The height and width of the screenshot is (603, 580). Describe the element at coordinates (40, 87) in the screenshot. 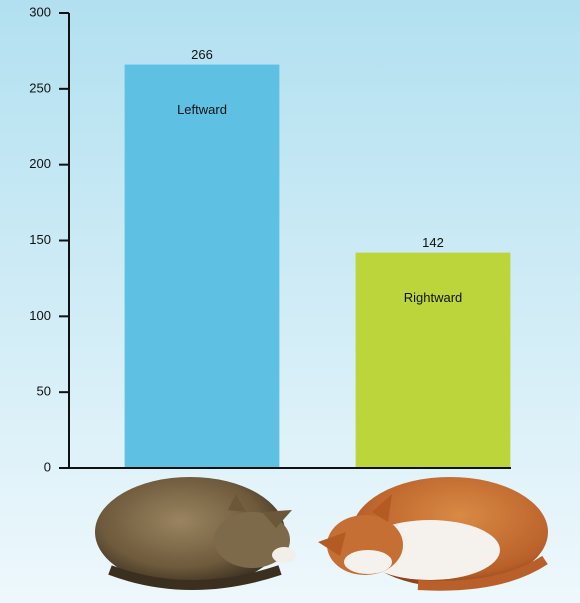

I see `y-tick-label: 250` at that location.